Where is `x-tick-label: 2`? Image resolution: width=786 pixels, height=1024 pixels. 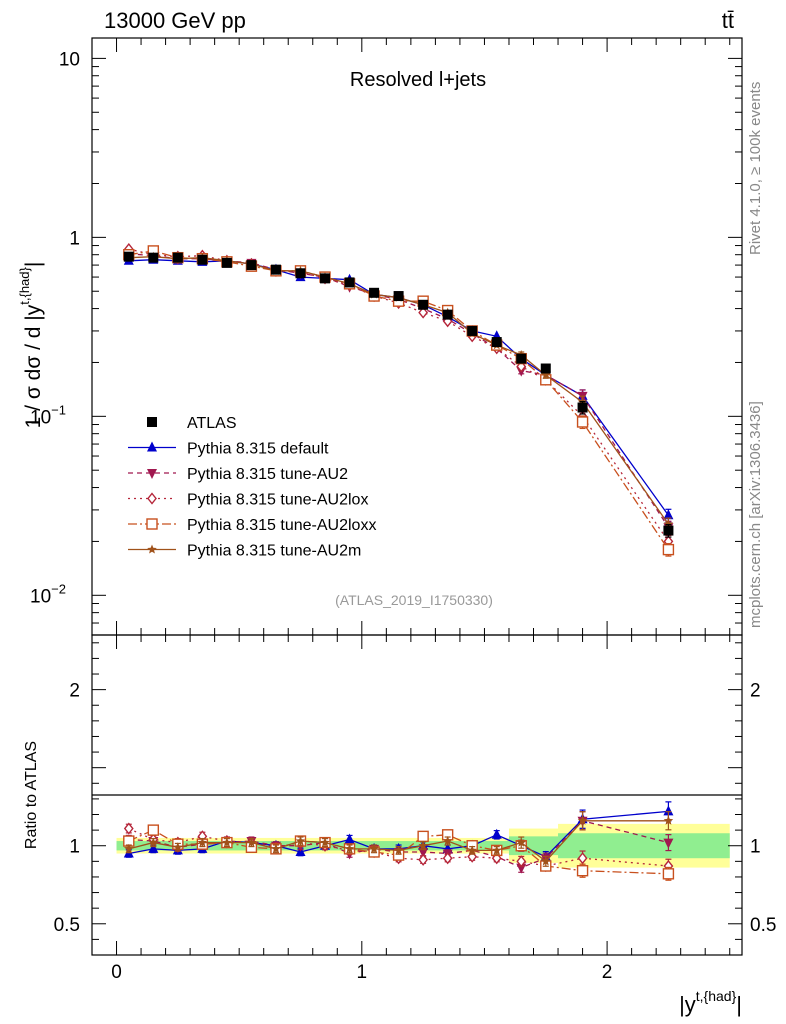 x-tick-label: 2 is located at coordinates (607, 972).